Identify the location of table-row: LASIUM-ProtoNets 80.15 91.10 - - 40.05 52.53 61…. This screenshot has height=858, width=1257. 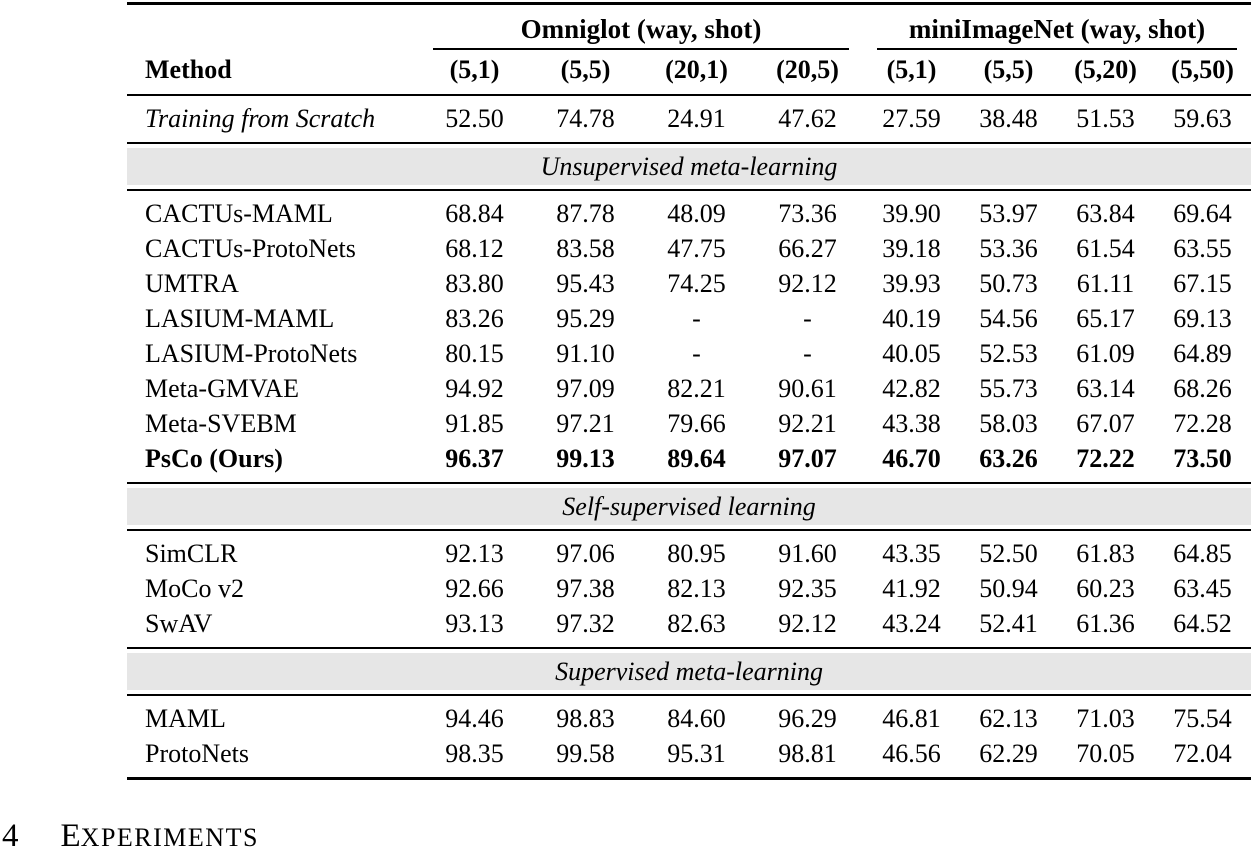
(689, 353).